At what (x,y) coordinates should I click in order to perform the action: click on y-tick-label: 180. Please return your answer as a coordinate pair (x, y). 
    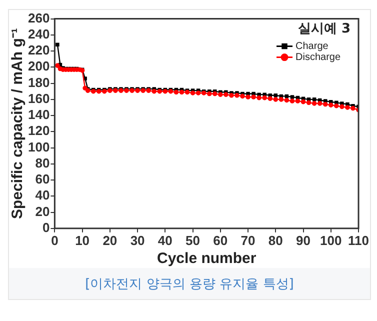
    Looking at the image, I should click on (39, 82).